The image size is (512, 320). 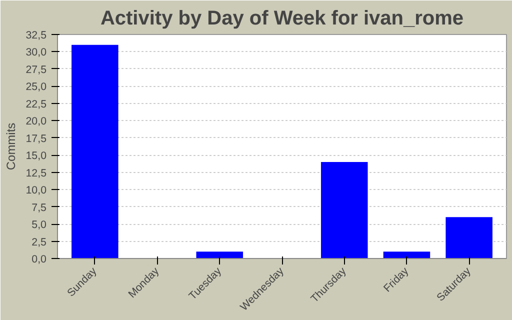 I want to click on y-axis-title: Commits, so click(x=11, y=146).